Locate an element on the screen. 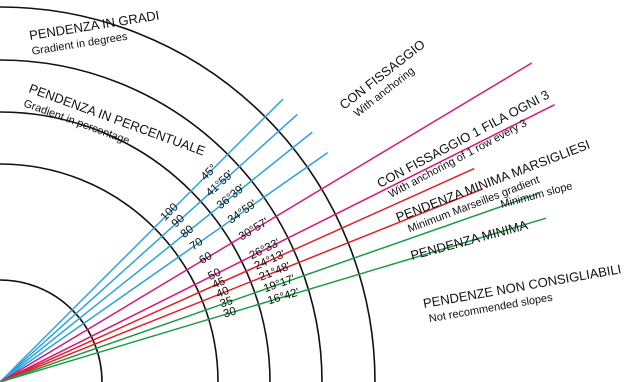 The width and height of the screenshot is (630, 382). degrees-scale-label: PENDENZA IN GRADI Gradient in degrees is located at coordinates (94, 33).